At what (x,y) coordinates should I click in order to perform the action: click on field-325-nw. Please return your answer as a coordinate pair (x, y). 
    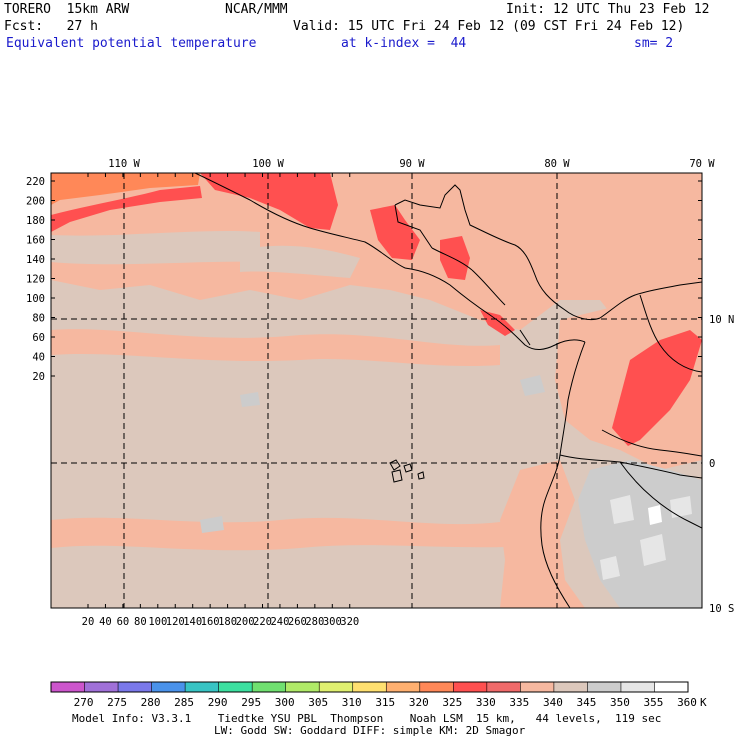
    Looking at the image, I should click on (125, 189).